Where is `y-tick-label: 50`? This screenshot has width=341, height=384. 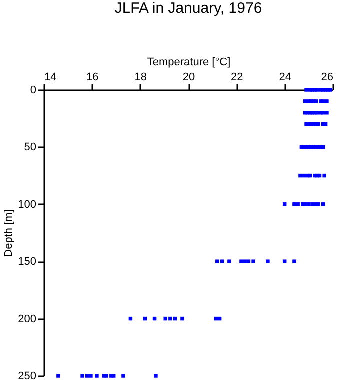
y-tick-label: 50 is located at coordinates (30, 148).